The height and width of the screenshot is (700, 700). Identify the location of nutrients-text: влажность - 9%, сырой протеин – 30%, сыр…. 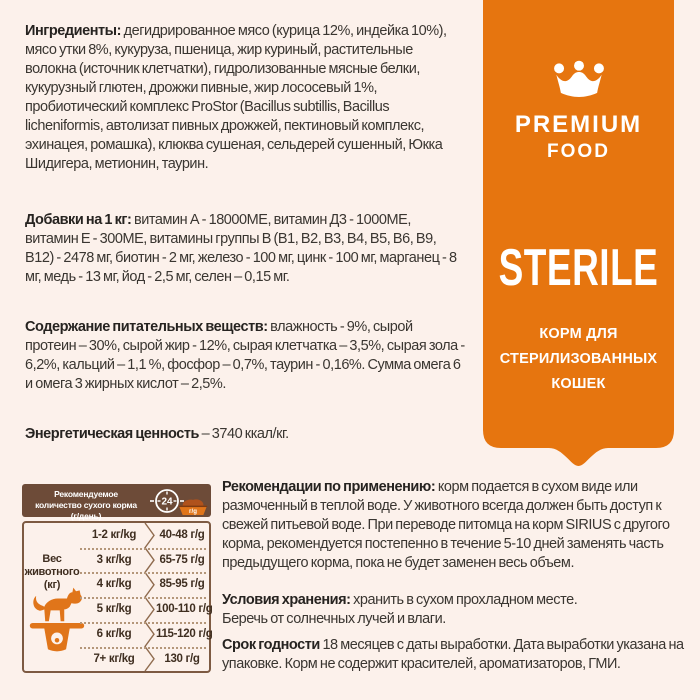
(245, 355).